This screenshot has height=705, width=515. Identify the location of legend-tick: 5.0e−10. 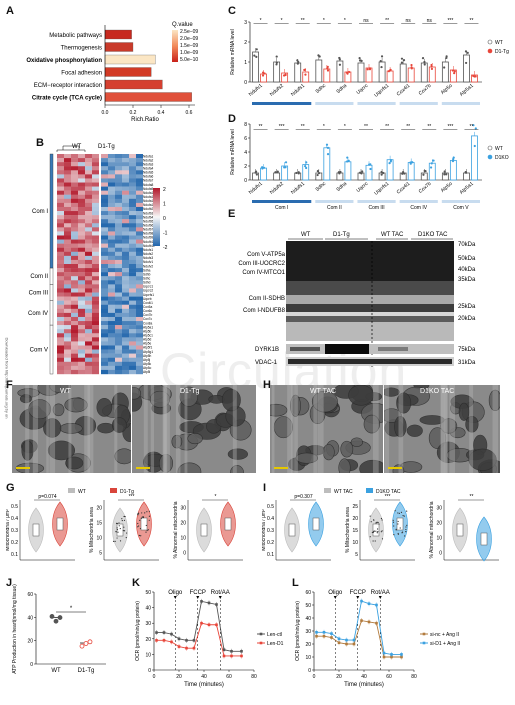
(189, 60).